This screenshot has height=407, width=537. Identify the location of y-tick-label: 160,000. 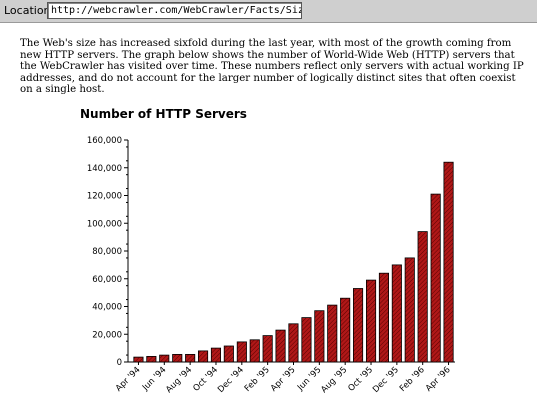
(104, 141).